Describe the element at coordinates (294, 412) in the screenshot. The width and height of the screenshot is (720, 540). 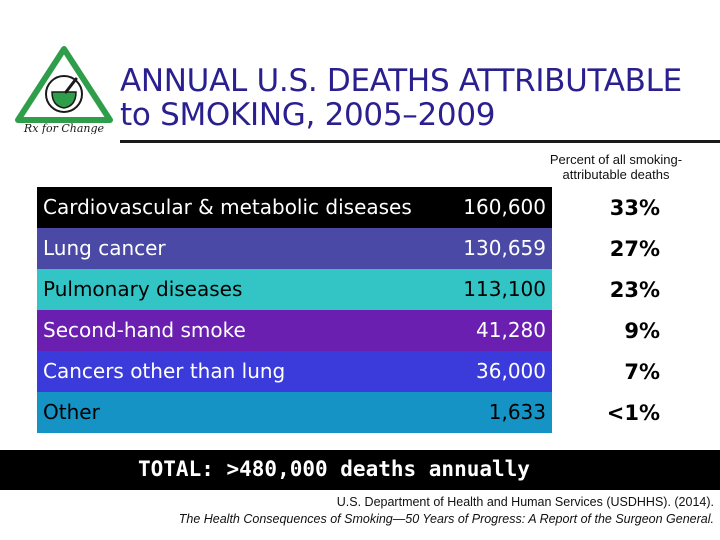
I see `table-row: Other 1,633` at that location.